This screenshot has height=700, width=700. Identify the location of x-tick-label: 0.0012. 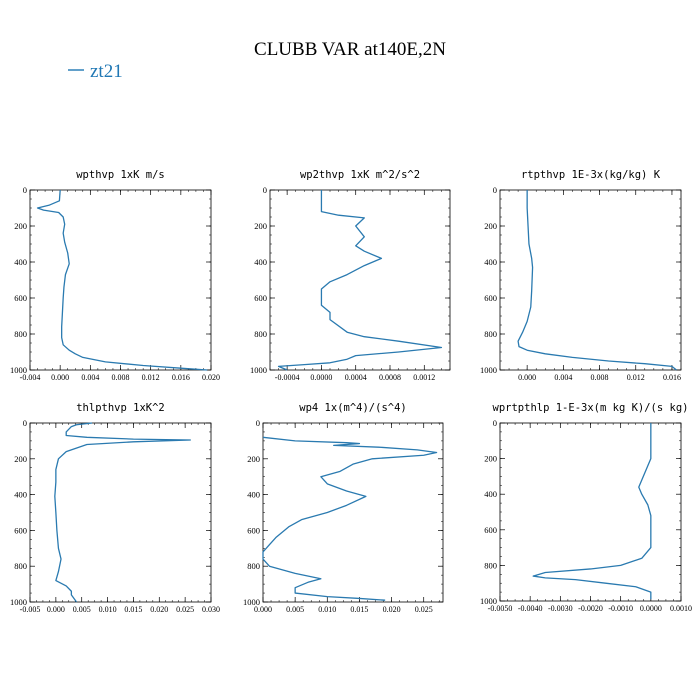
(424, 377).